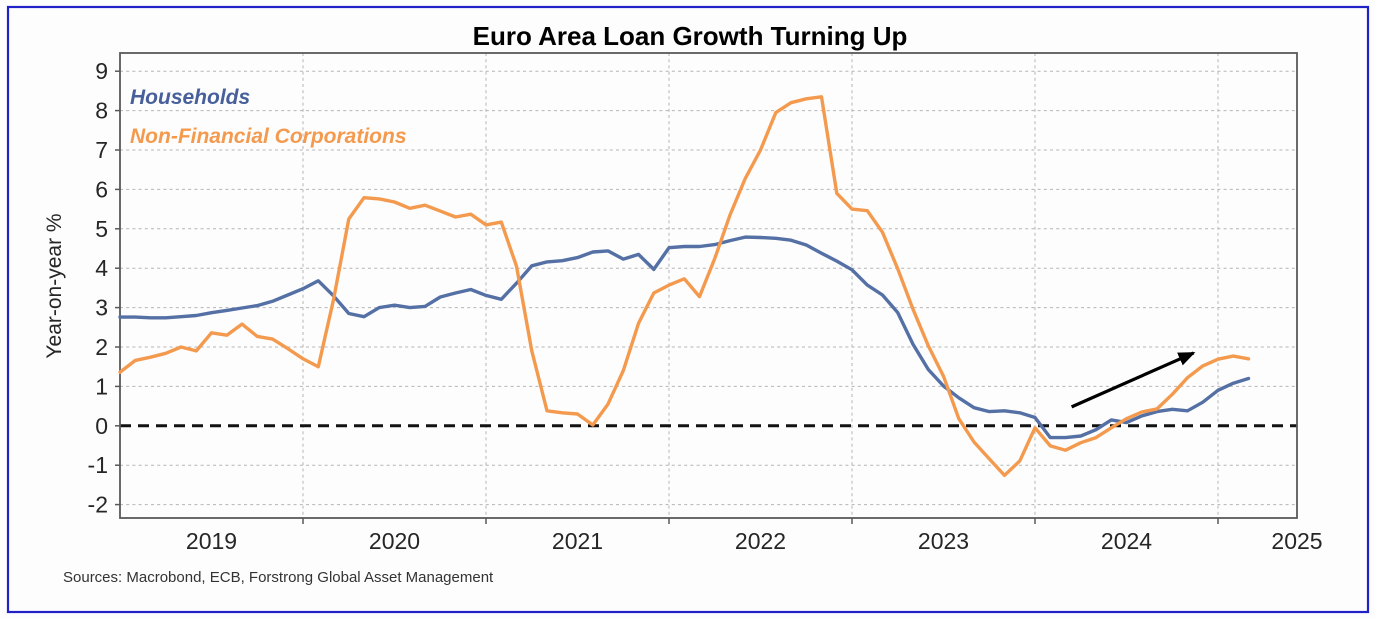 The width and height of the screenshot is (1375, 619). What do you see at coordinates (268, 136) in the screenshot?
I see `legend-nfc: Non-Financial Corporations` at bounding box center [268, 136].